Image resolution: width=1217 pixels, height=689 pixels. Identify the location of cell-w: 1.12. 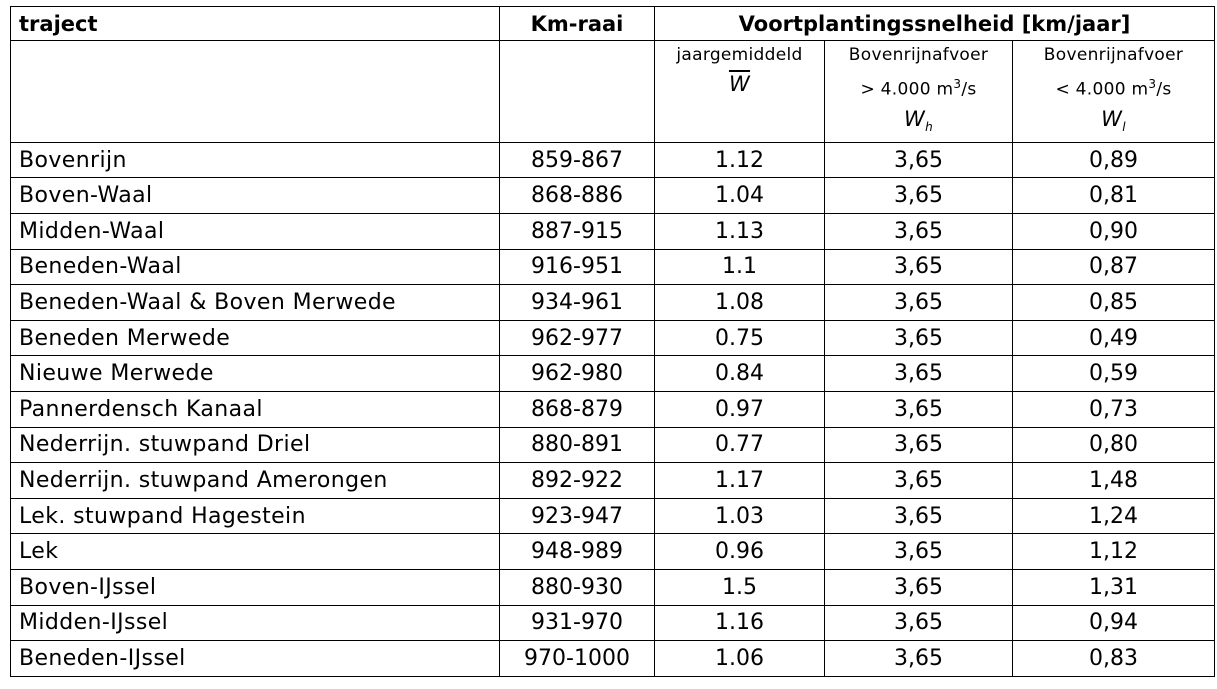
(739, 160).